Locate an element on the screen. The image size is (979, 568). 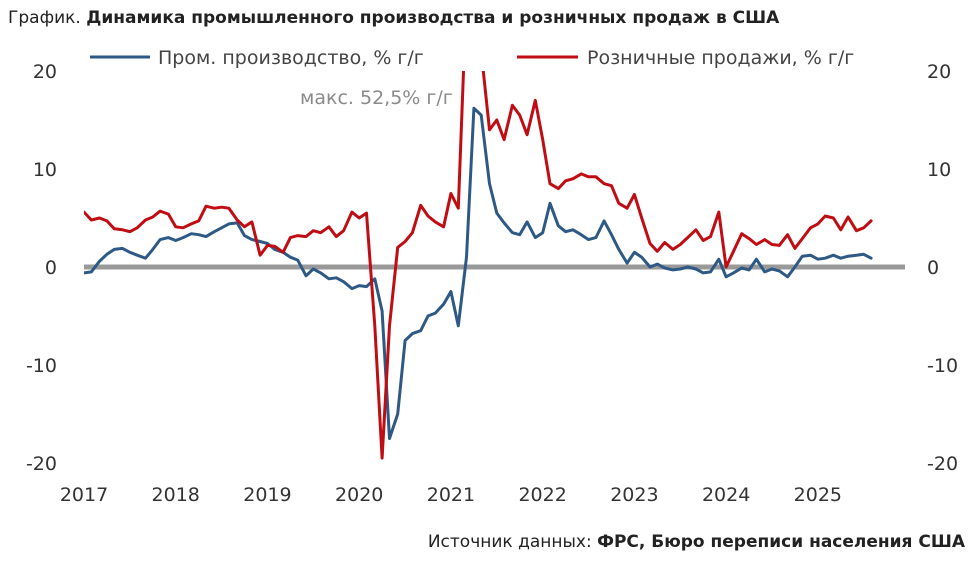
legend-label-industrial: Пром. производство, % г/г is located at coordinates (291, 58).